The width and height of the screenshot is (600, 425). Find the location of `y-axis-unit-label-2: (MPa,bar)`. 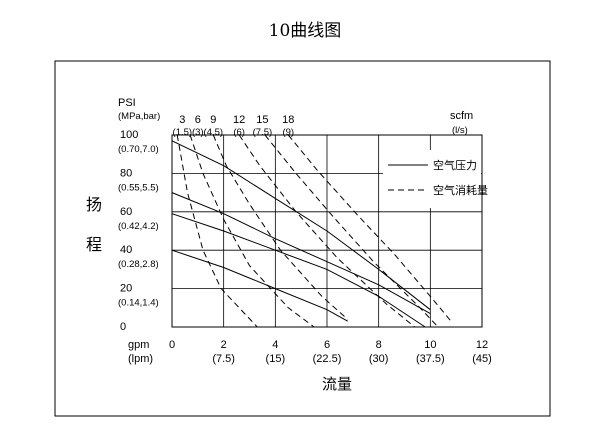

y-axis-unit-label-2: (MPa,bar) is located at coordinates (139, 116).